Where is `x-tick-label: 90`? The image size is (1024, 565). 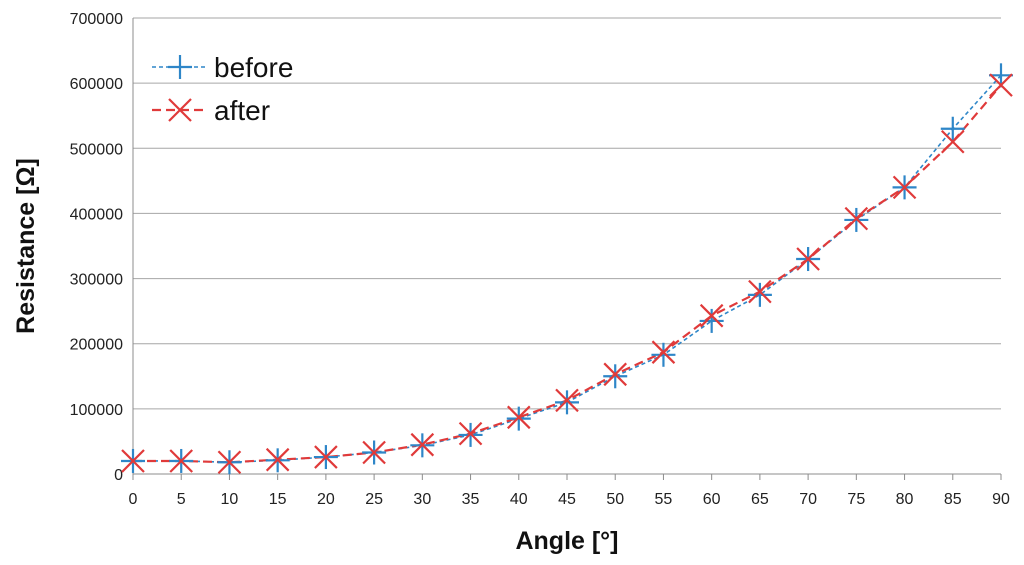
x-tick-label: 90 is located at coordinates (1001, 499).